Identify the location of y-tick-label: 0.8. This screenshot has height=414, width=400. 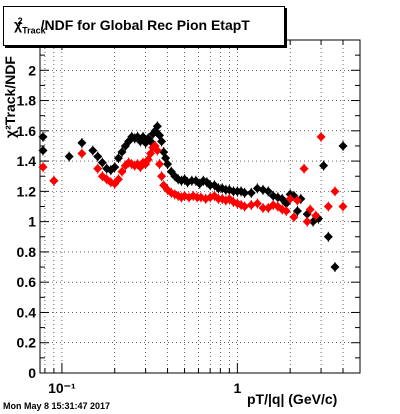
(27, 252).